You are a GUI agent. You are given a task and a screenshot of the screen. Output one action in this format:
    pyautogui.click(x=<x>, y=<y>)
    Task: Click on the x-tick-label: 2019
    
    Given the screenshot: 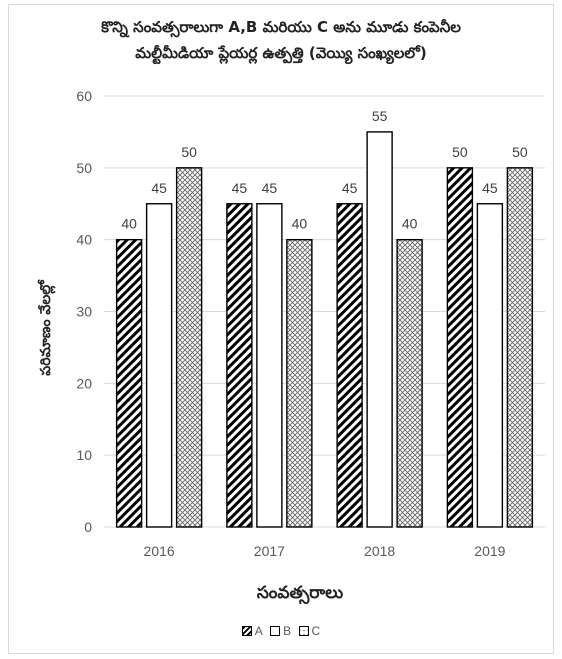 What is the action you would take?
    pyautogui.click(x=489, y=551)
    